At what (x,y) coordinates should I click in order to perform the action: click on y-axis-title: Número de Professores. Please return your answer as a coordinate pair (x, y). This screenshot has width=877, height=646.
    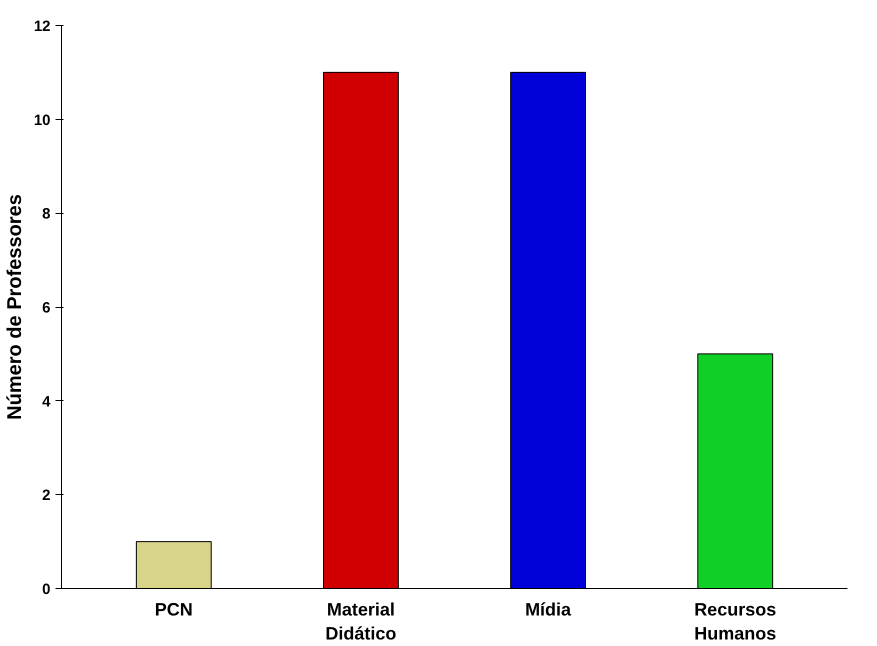
    Looking at the image, I should click on (15, 307).